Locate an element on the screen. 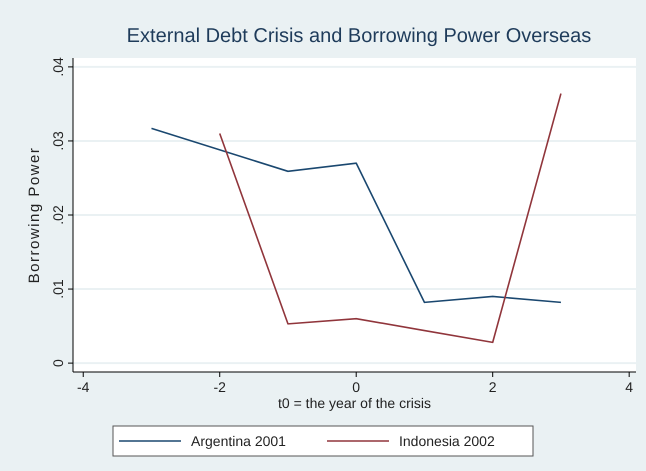 This screenshot has height=471, width=646. y-axis-title: Borrowing Power is located at coordinates (34, 215).